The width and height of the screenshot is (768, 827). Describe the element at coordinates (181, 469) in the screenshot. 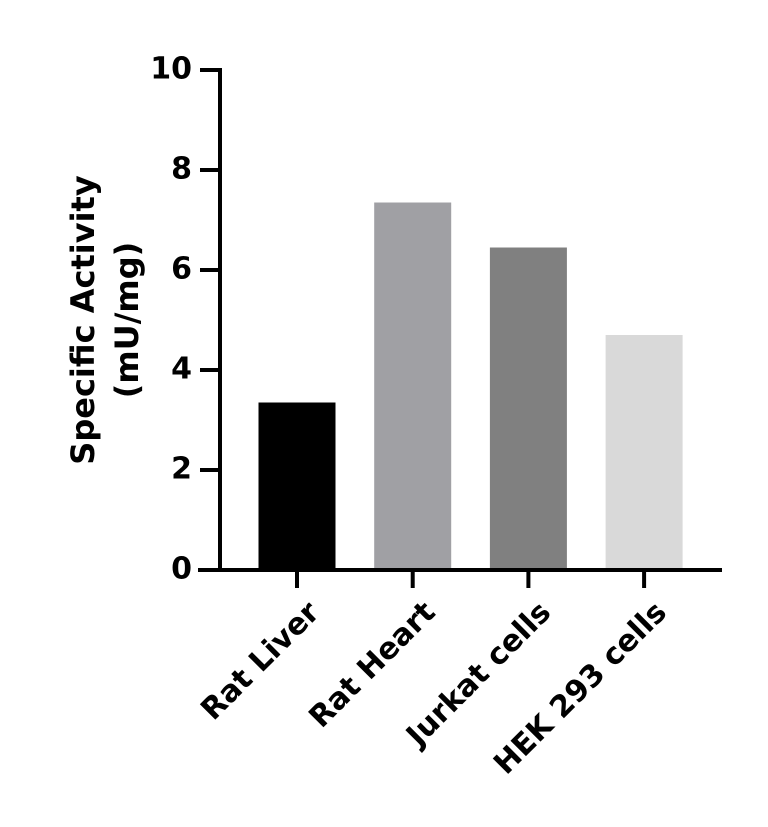

I see `y-tick-label: 2` at that location.